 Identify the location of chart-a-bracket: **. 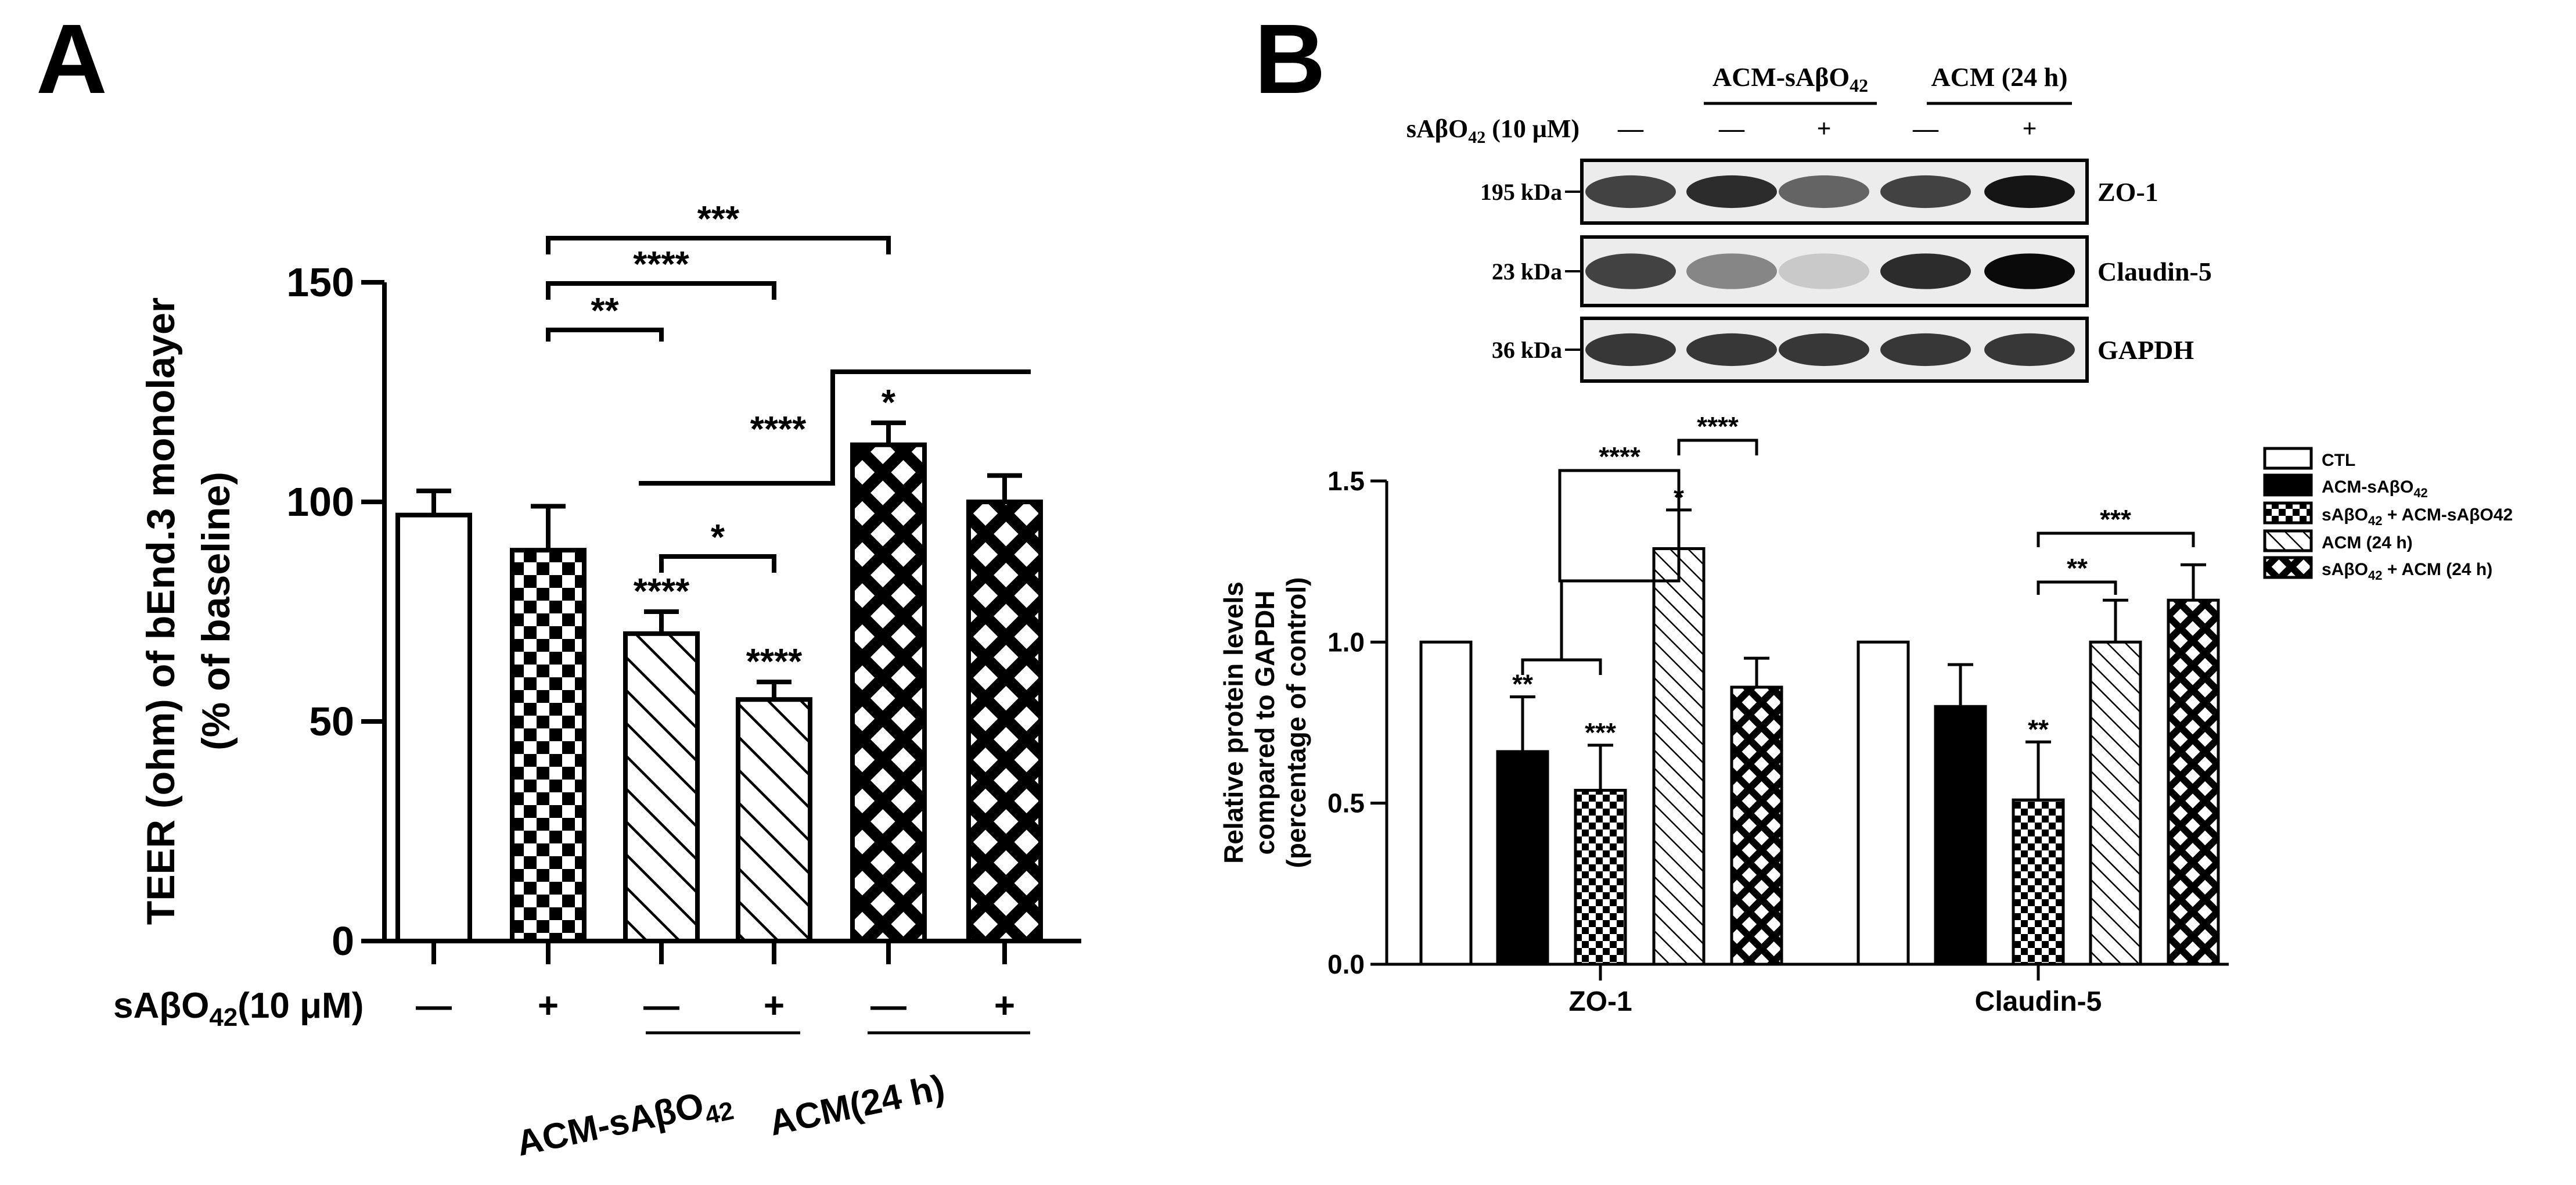
(605, 317).